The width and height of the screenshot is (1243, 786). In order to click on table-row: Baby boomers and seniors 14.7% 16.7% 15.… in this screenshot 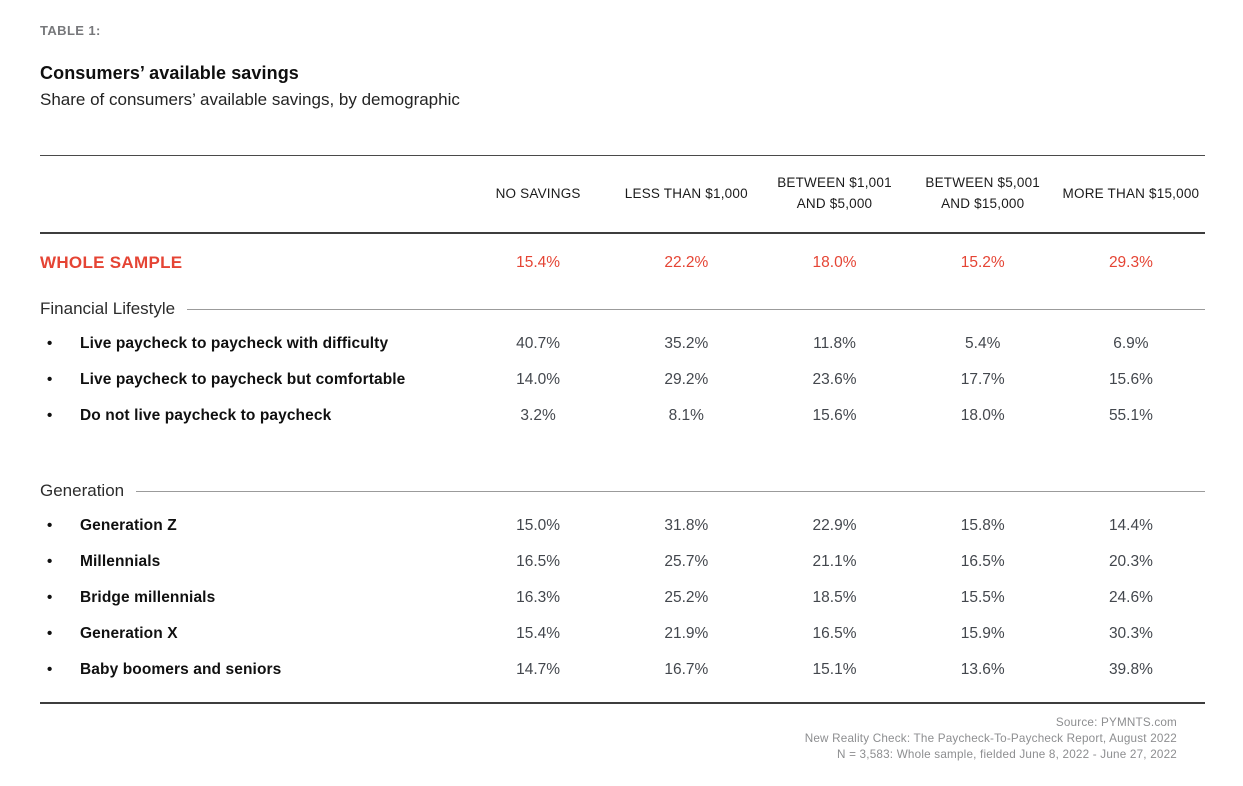, I will do `click(622, 670)`.